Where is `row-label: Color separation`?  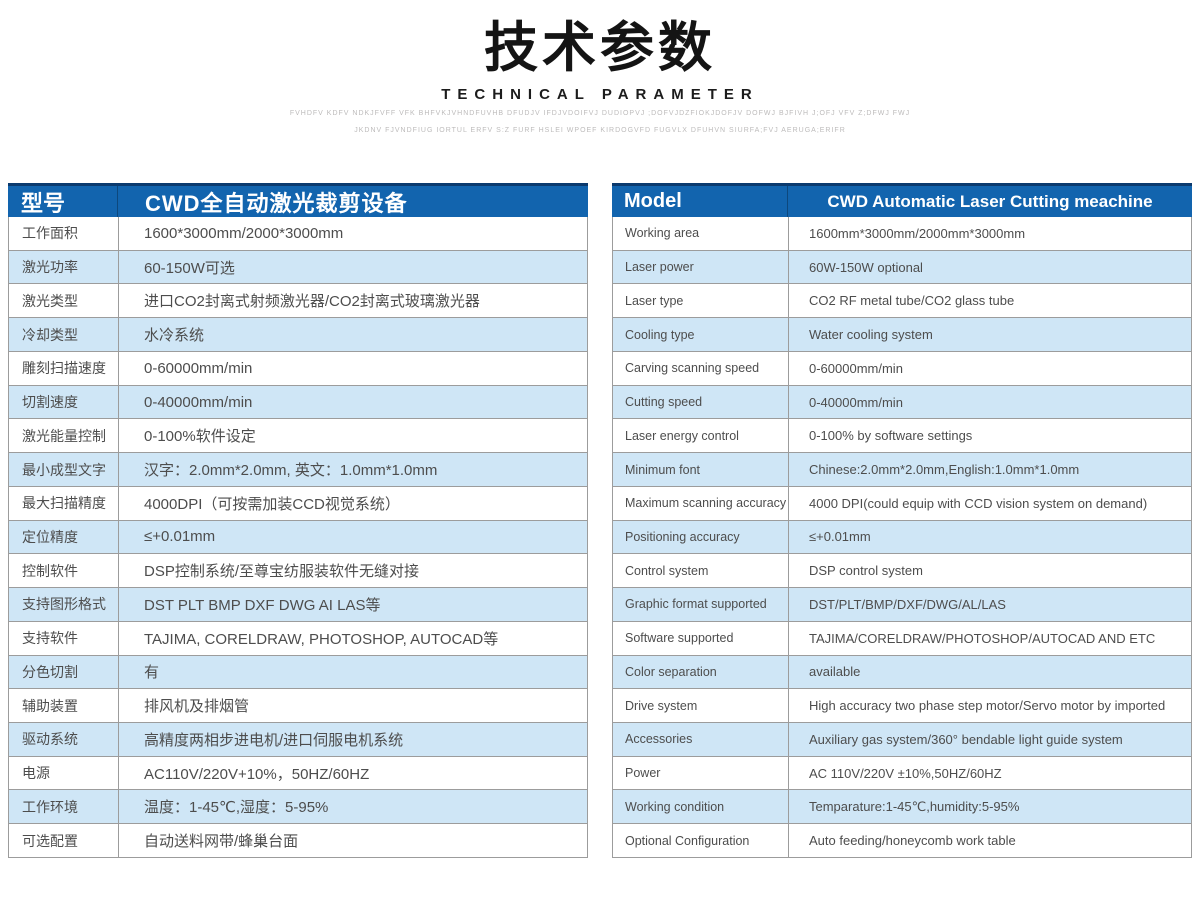 row-label: Color separation is located at coordinates (701, 672).